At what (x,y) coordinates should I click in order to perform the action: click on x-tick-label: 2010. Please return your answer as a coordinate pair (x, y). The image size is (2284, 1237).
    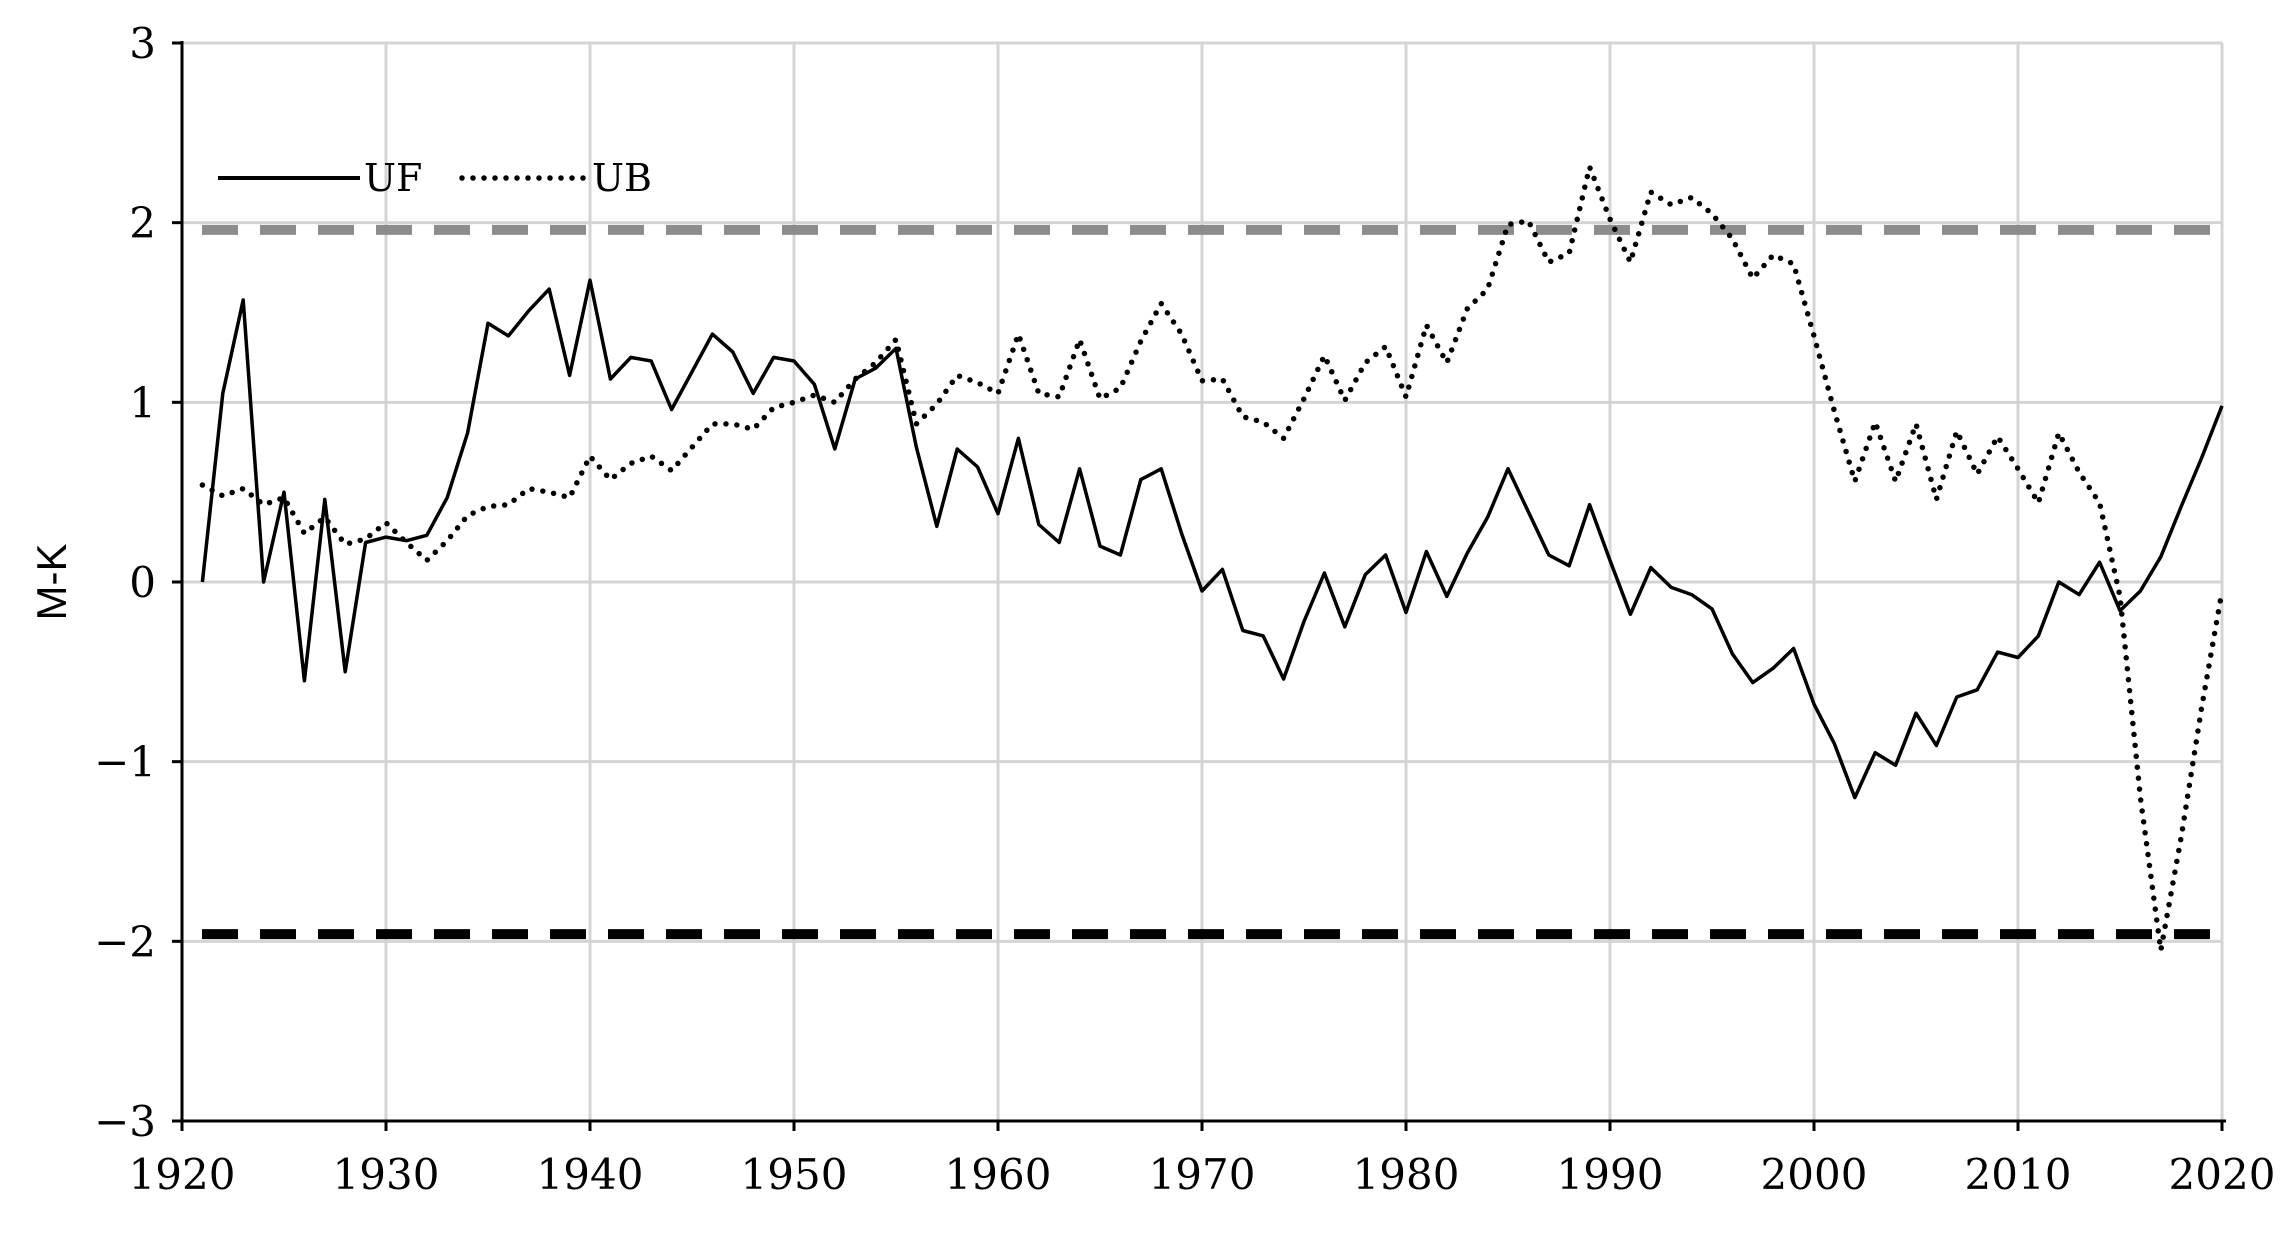
    Looking at the image, I should click on (2018, 1174).